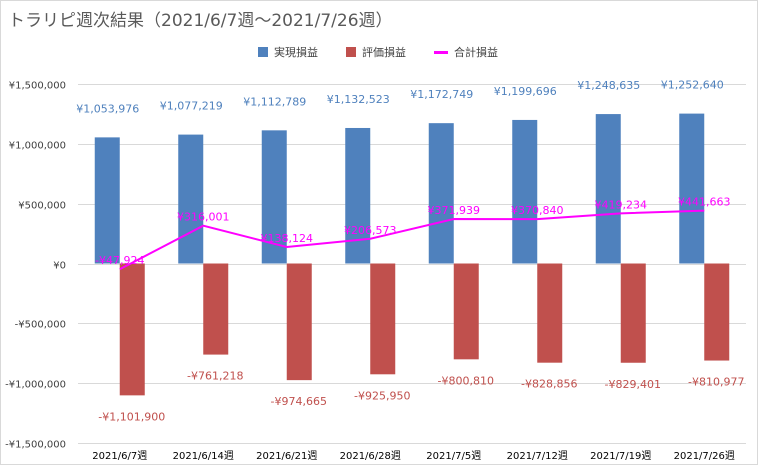  Describe the element at coordinates (59, 266) in the screenshot. I see `y-tick-label: ¥0` at that location.